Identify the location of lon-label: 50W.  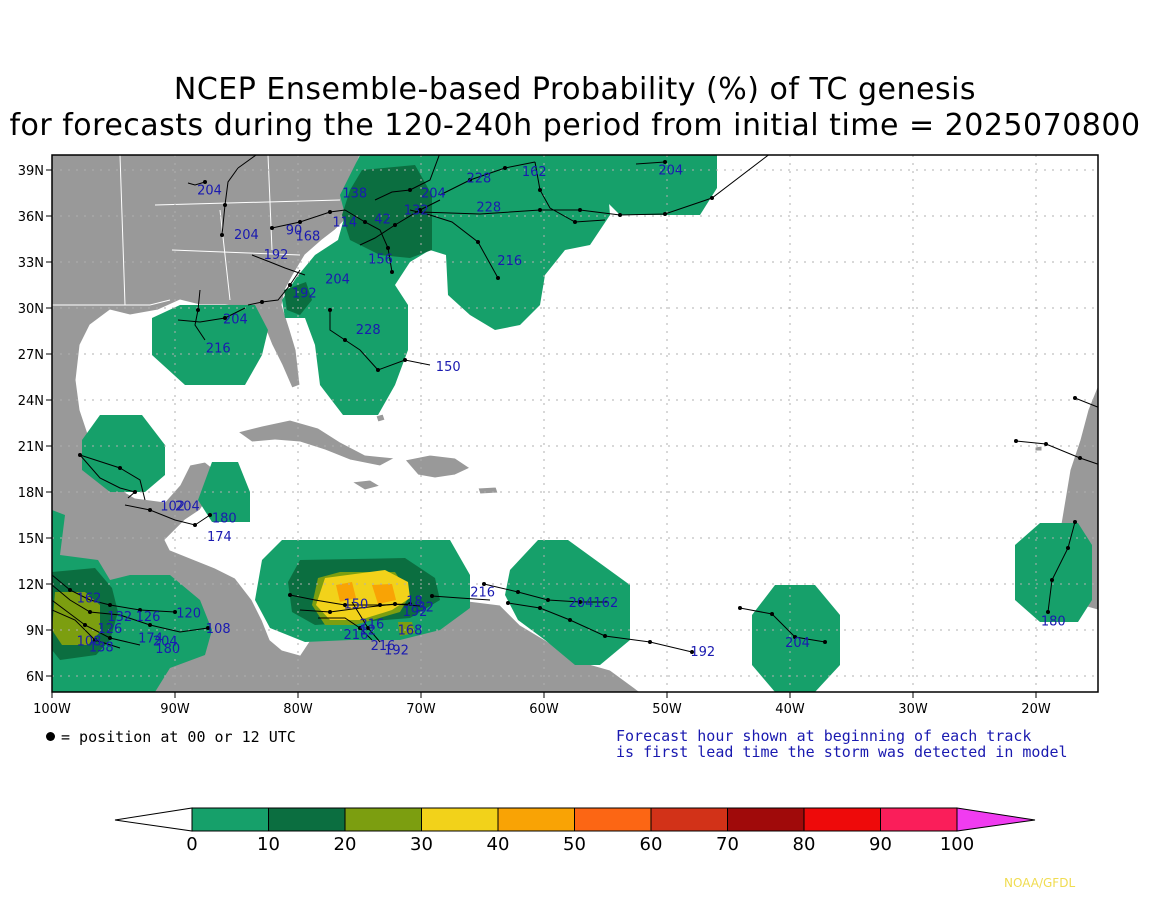
(667, 709).